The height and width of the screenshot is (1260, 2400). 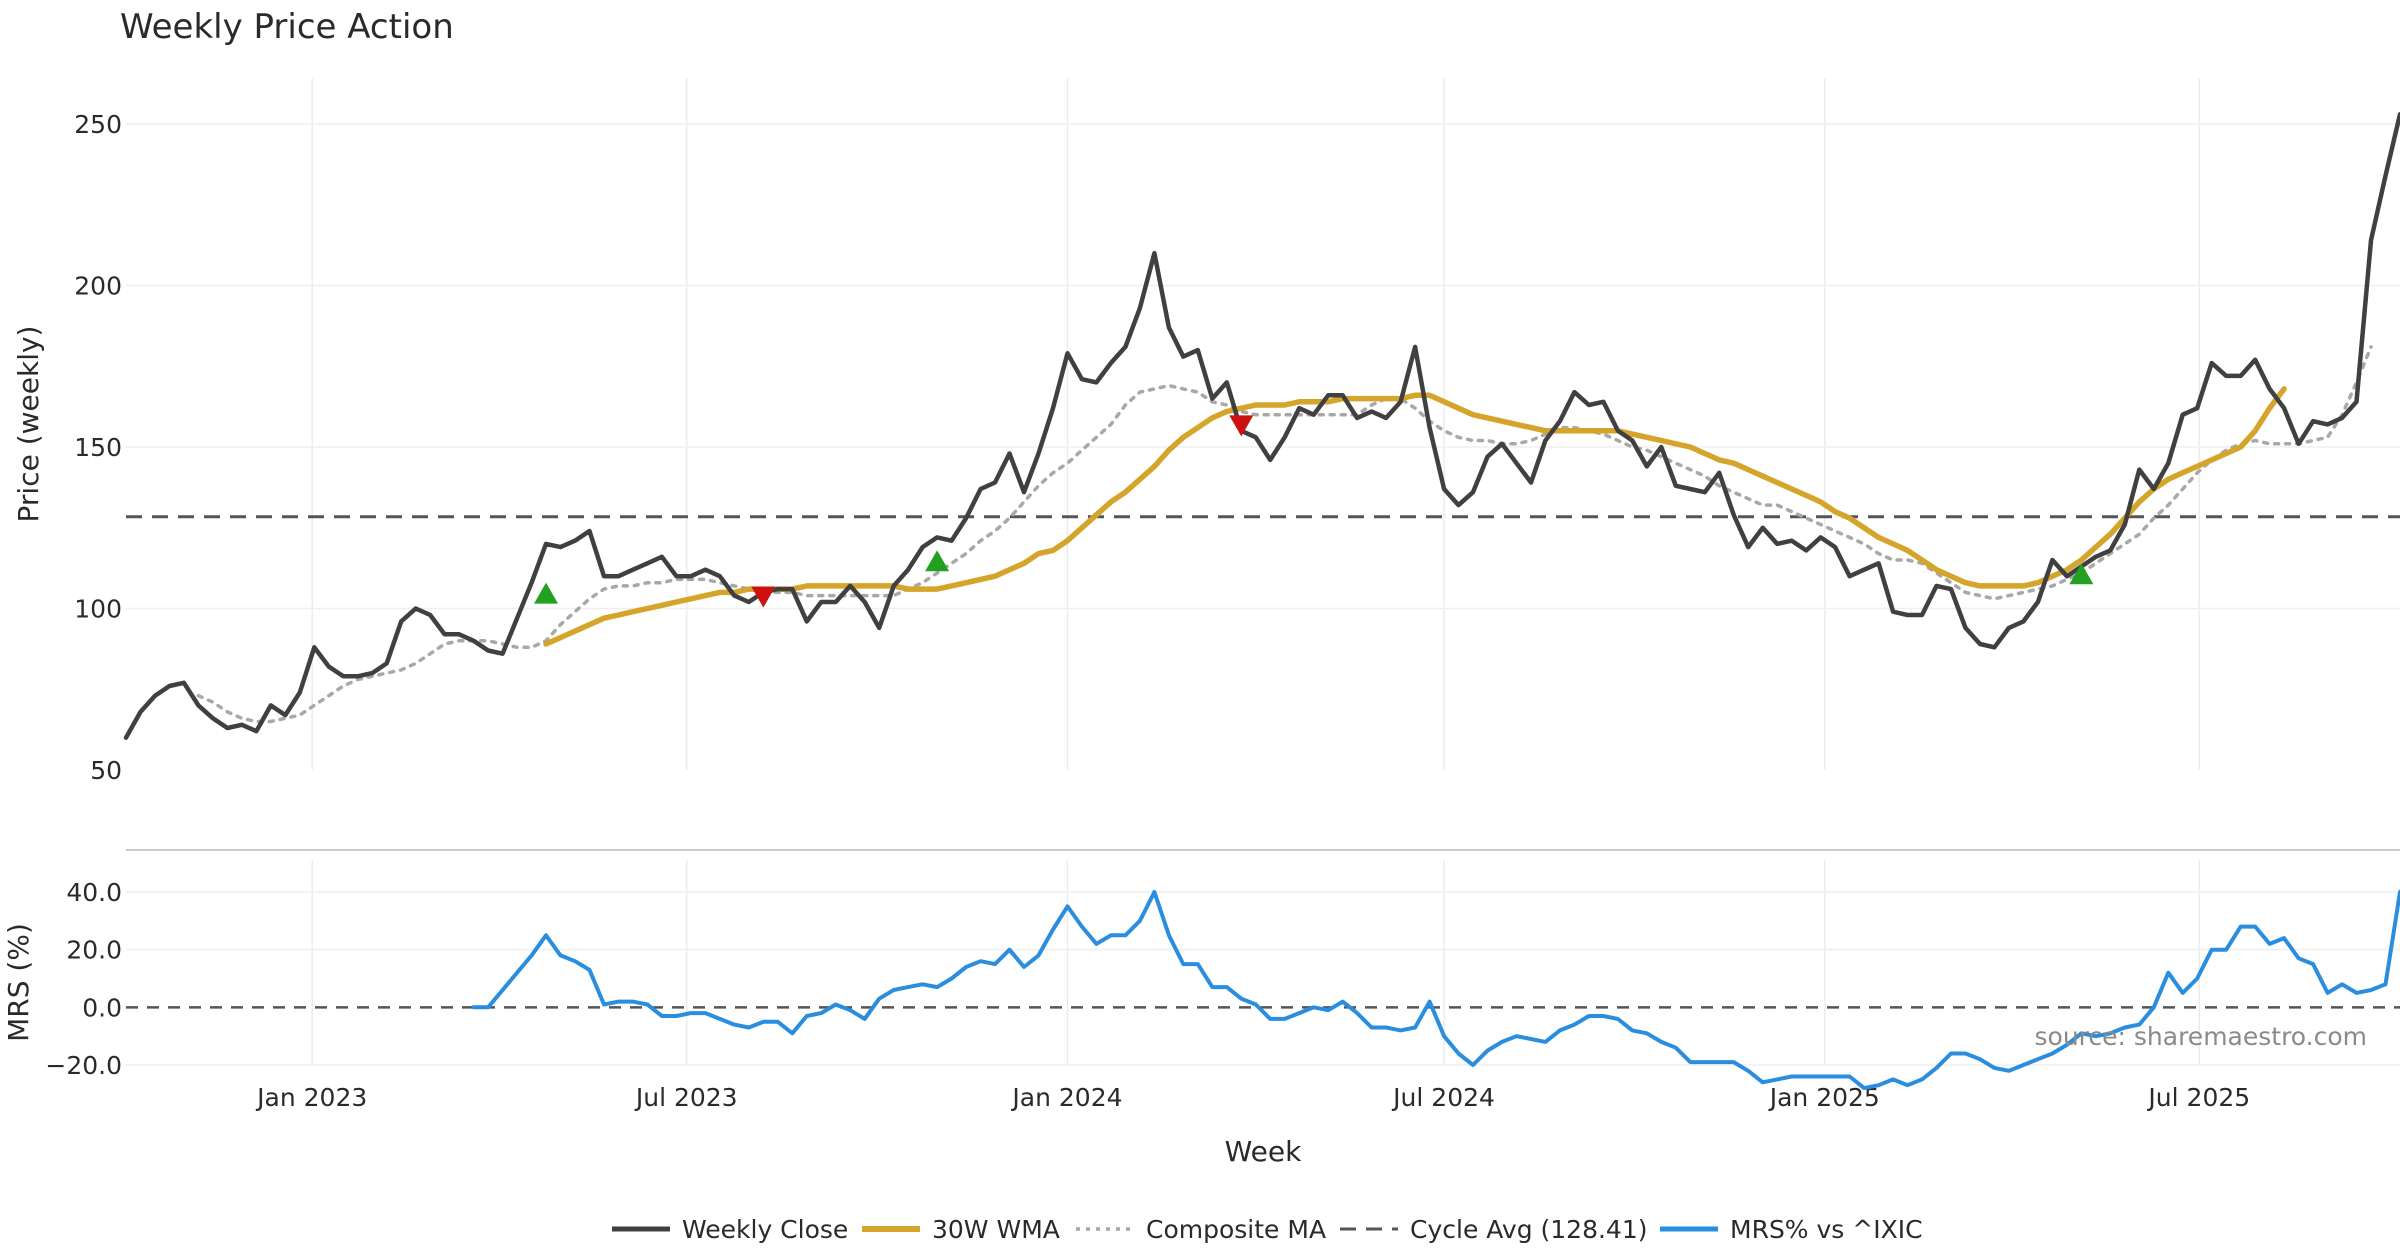 What do you see at coordinates (287, 27) in the screenshot?
I see `chart-title: Weekly Price Action` at bounding box center [287, 27].